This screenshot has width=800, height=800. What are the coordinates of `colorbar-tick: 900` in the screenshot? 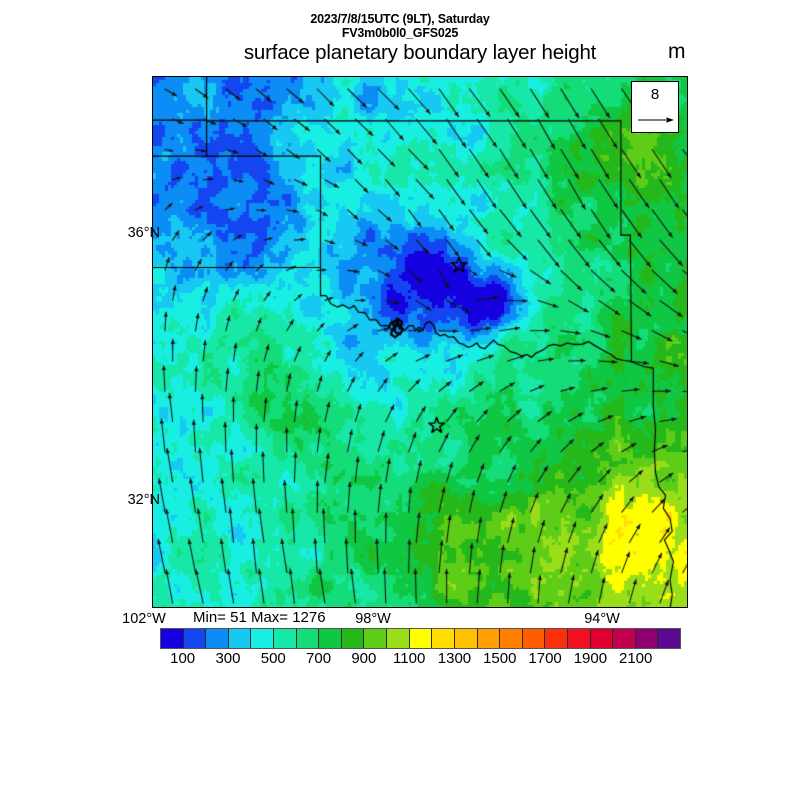 It's located at (364, 658).